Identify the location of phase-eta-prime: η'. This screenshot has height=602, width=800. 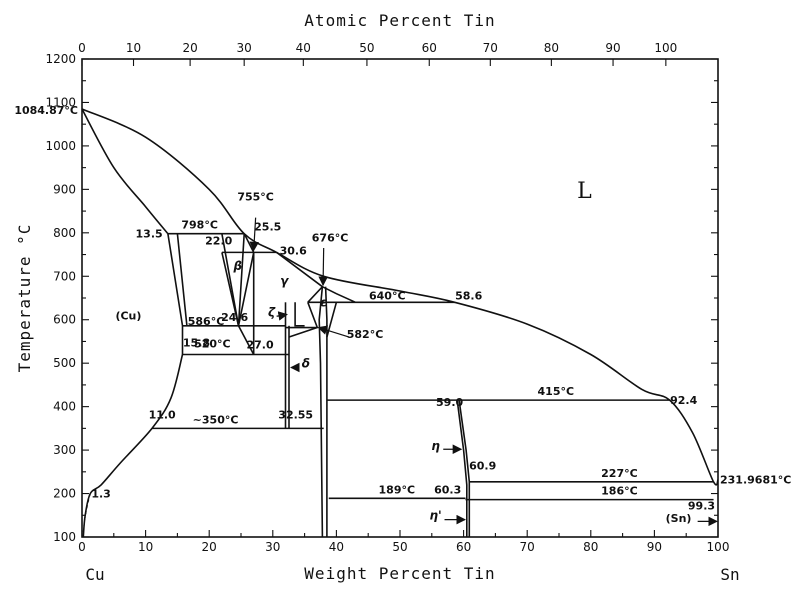
(436, 516).